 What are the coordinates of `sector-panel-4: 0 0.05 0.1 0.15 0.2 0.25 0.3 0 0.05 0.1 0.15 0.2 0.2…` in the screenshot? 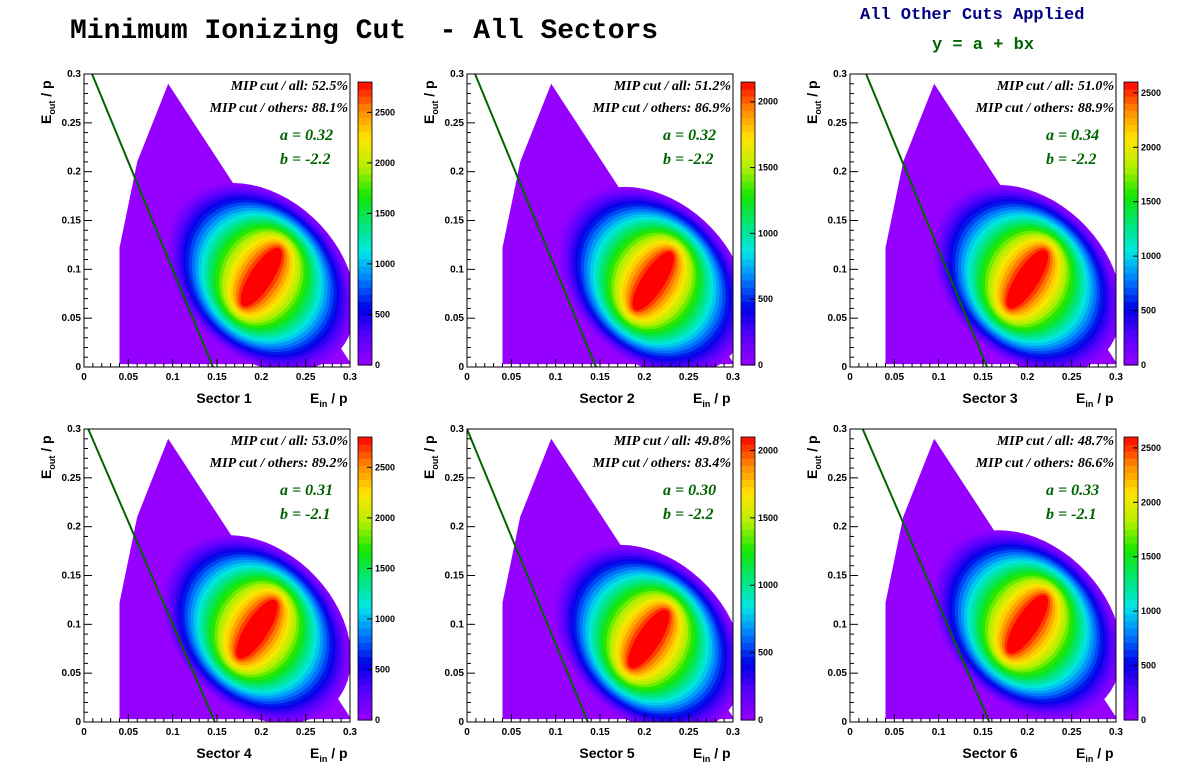 It's located at (216, 594).